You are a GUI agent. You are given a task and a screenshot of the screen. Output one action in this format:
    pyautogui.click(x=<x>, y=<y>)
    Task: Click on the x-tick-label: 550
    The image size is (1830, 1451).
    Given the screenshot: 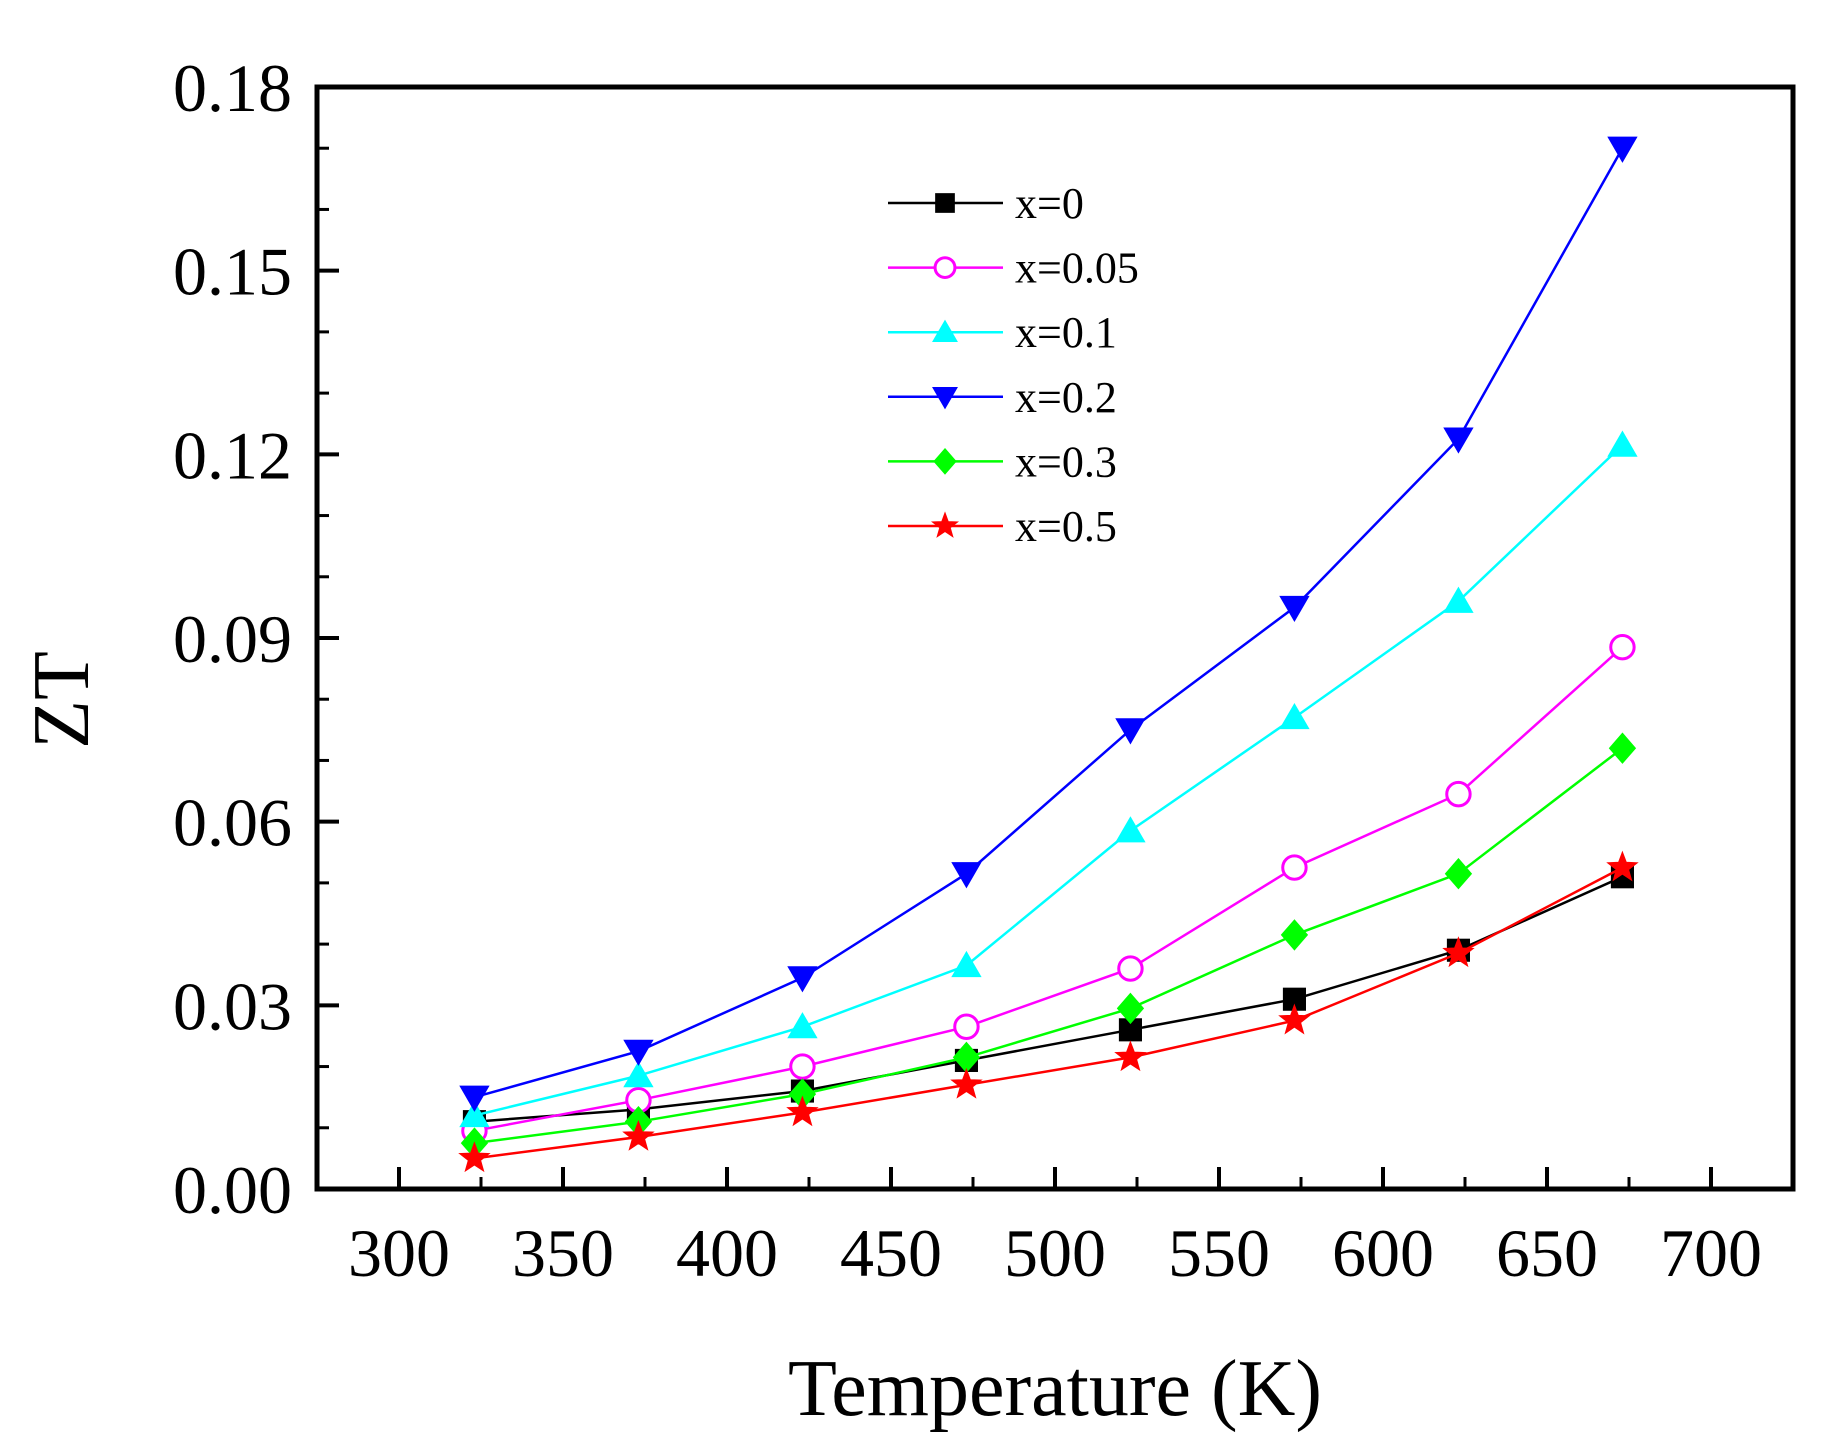 What is the action you would take?
    pyautogui.click(x=1219, y=1253)
    